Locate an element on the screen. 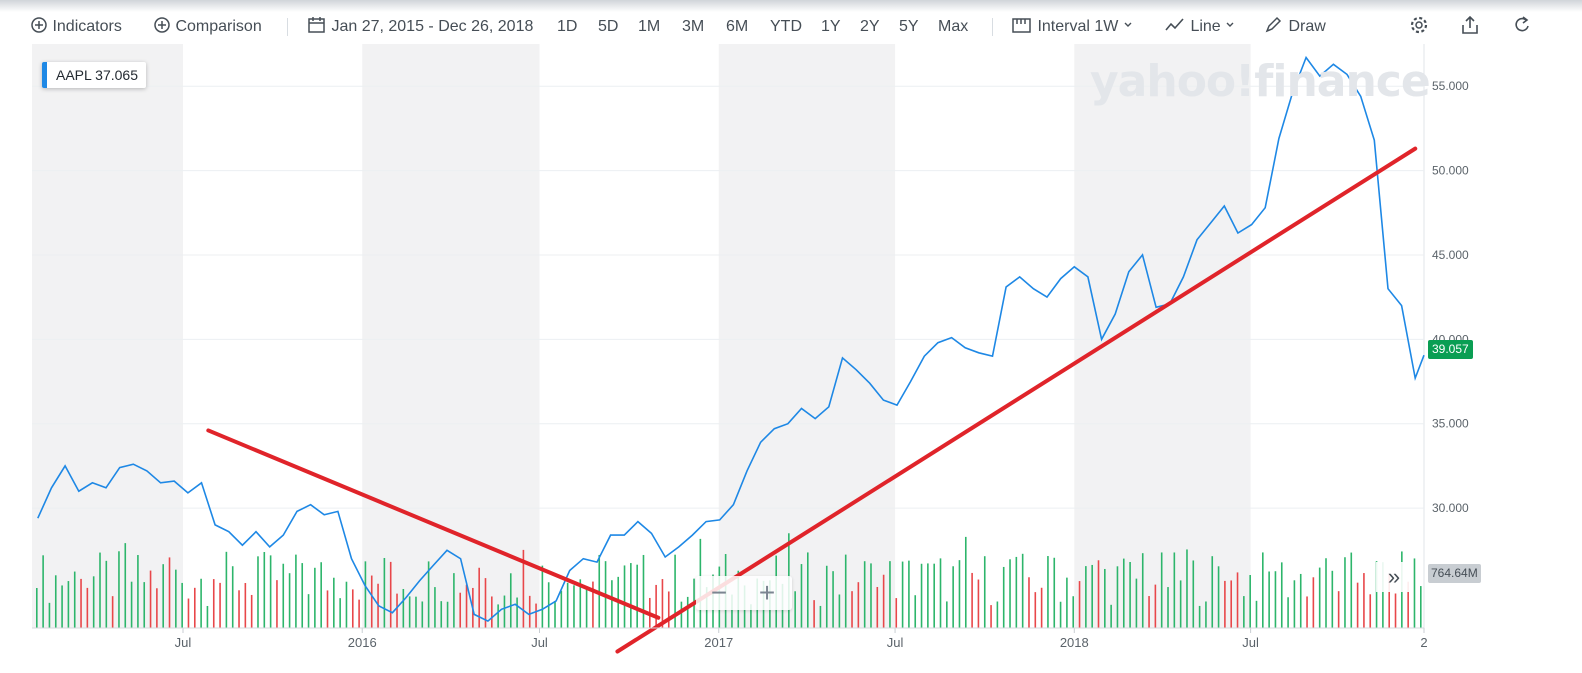 The image size is (1582, 673). y-tick-label: 30.000 is located at coordinates (1450, 508).